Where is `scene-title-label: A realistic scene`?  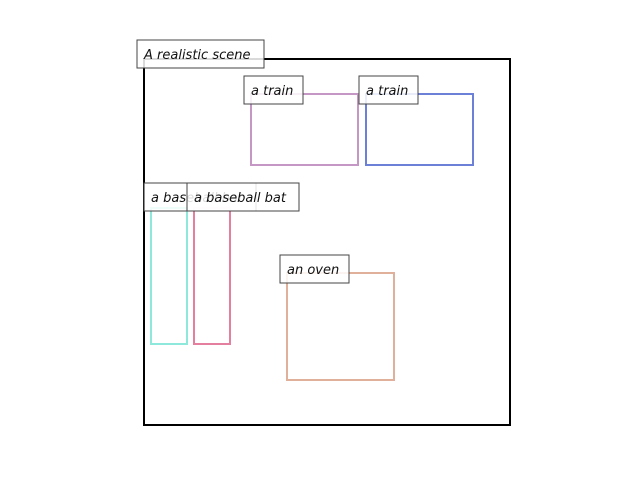
scene-title-label: A realistic scene is located at coordinates (200, 54).